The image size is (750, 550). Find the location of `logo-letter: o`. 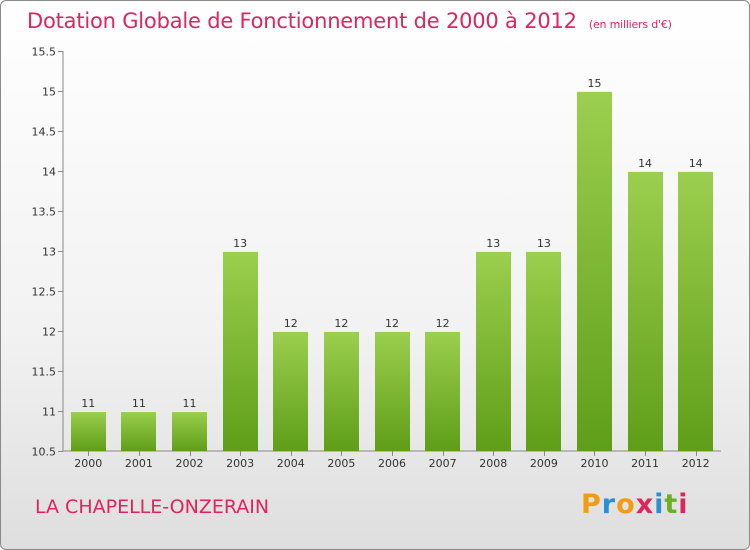

logo-letter: o is located at coordinates (626, 504).